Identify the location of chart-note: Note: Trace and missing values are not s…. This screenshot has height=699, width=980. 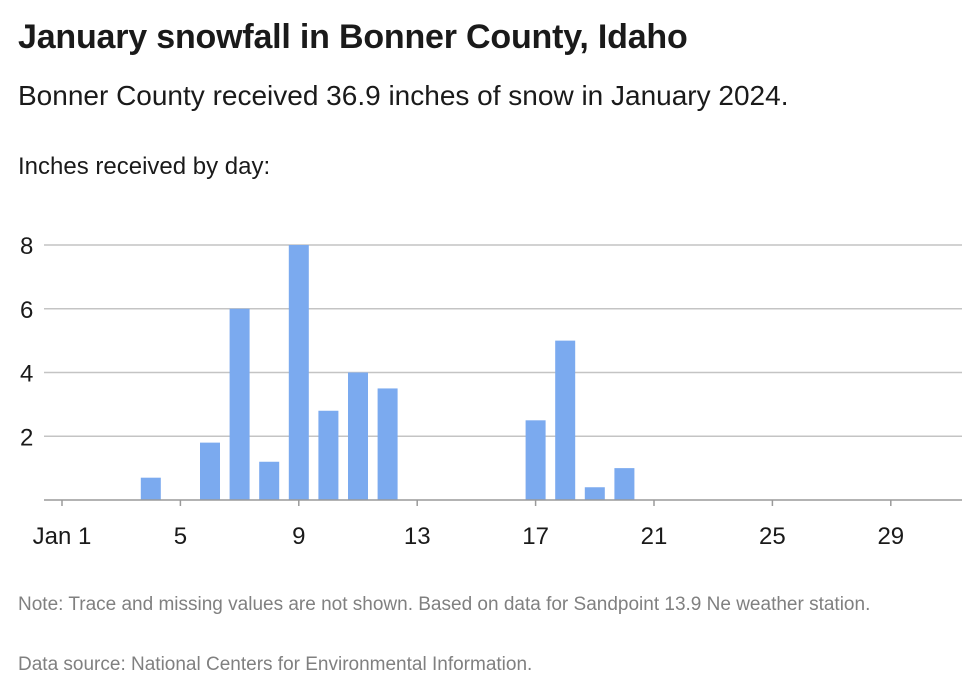
(444, 604).